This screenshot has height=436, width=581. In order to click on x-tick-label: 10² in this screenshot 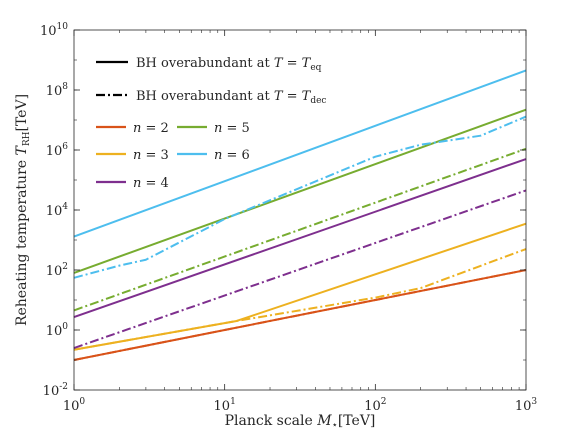, I will do `click(375, 405)`.